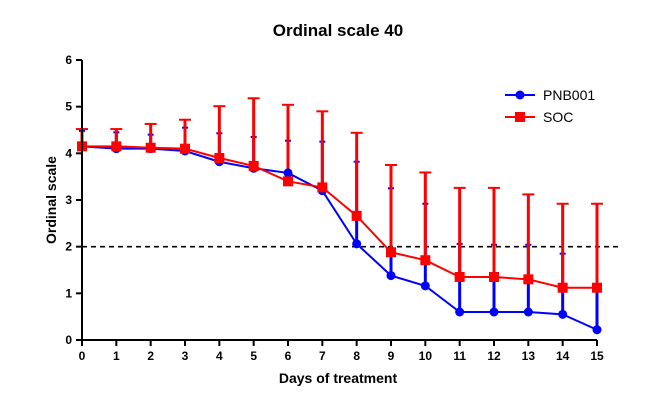  I want to click on x-tick-label: 11, so click(459, 356).